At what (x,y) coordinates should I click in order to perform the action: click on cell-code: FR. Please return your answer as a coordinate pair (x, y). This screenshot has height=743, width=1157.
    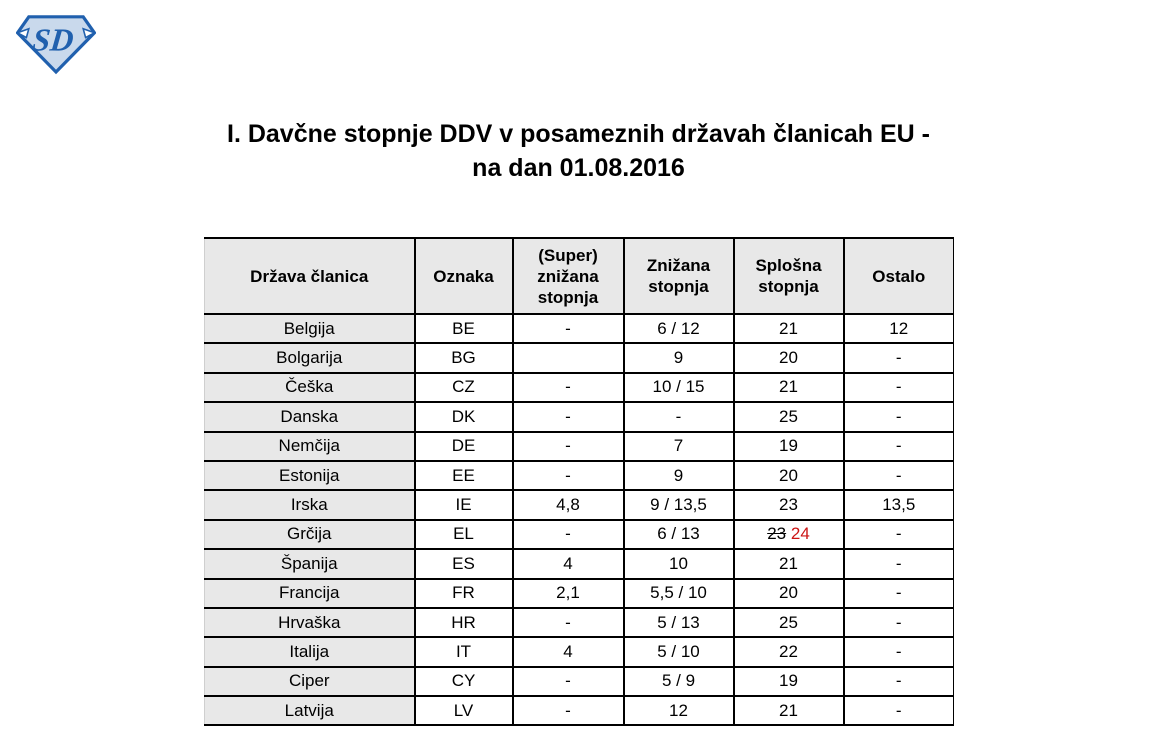
    Looking at the image, I should click on (463, 593).